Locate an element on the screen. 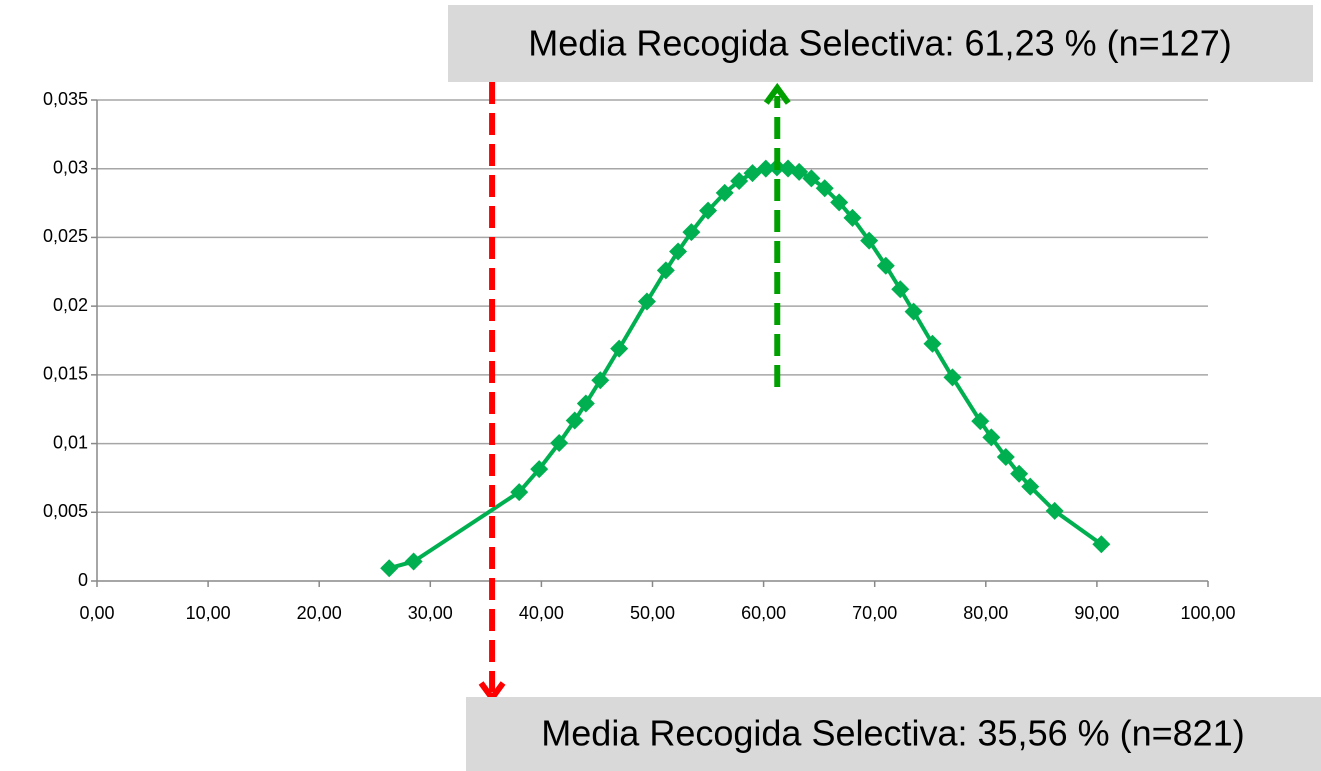 Image resolution: width=1321 pixels, height=771 pixels. x-tick-label: 20,00 is located at coordinates (319, 613).